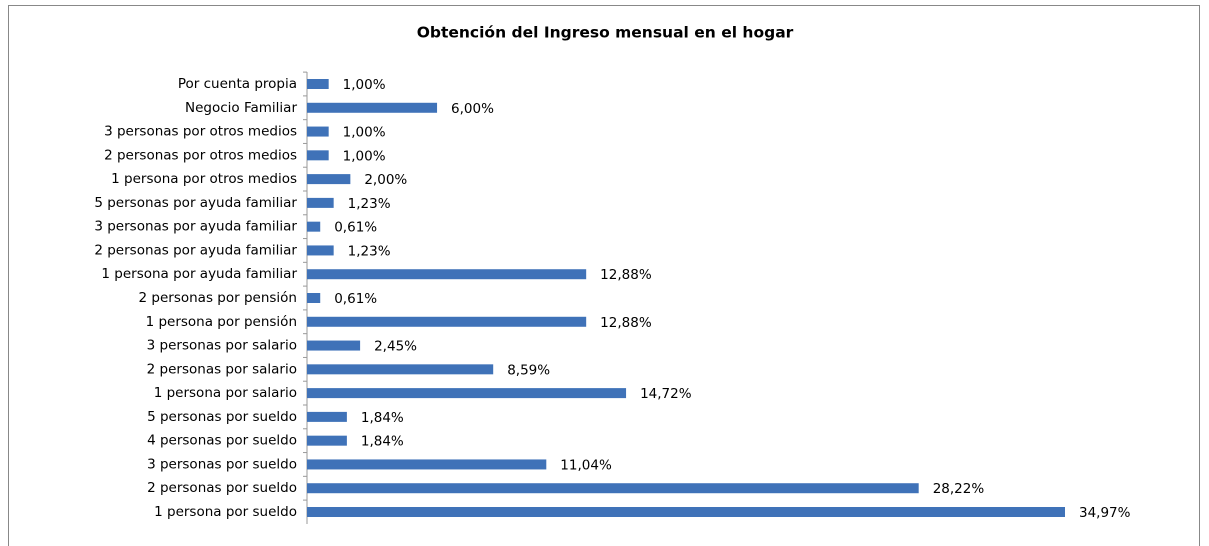  I want to click on category-label: 5 personas por ayuda familiar, so click(195, 203).